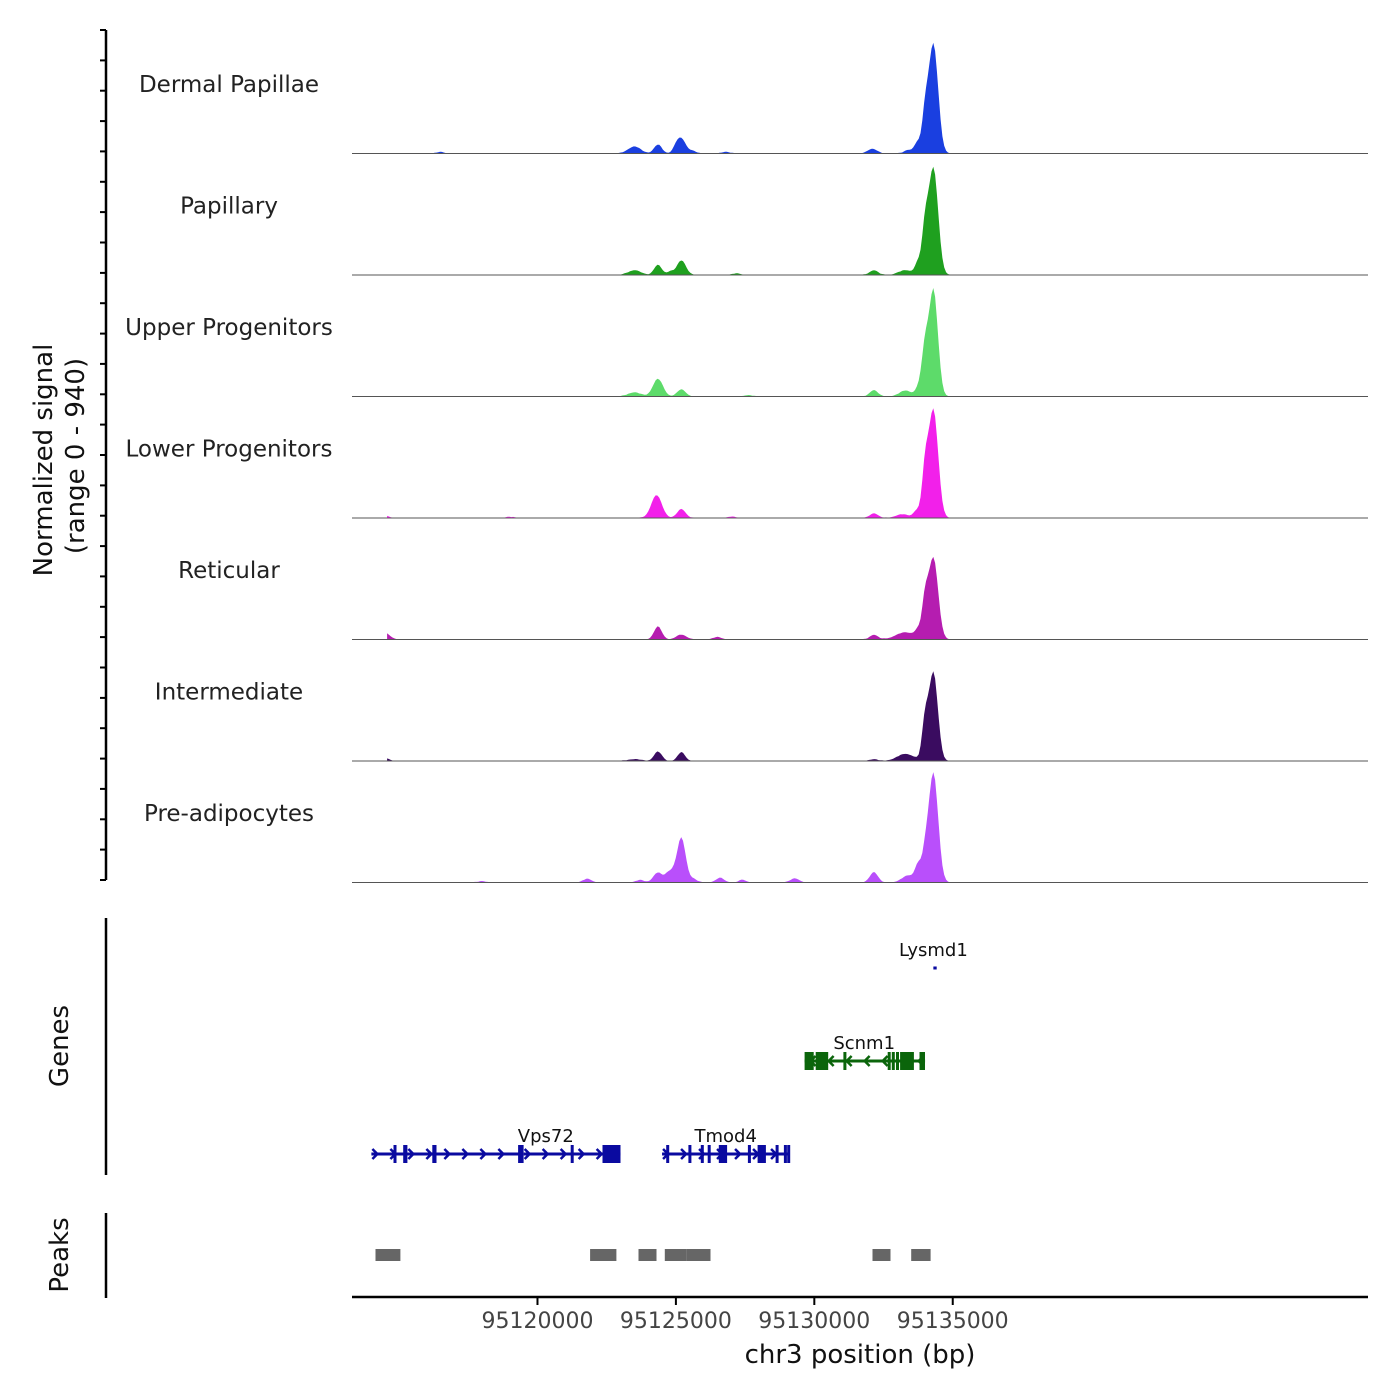 This screenshot has height=1400, width=1400. What do you see at coordinates (60, 1254) in the screenshot?
I see `peaks-panel-label: Peaks` at bounding box center [60, 1254].